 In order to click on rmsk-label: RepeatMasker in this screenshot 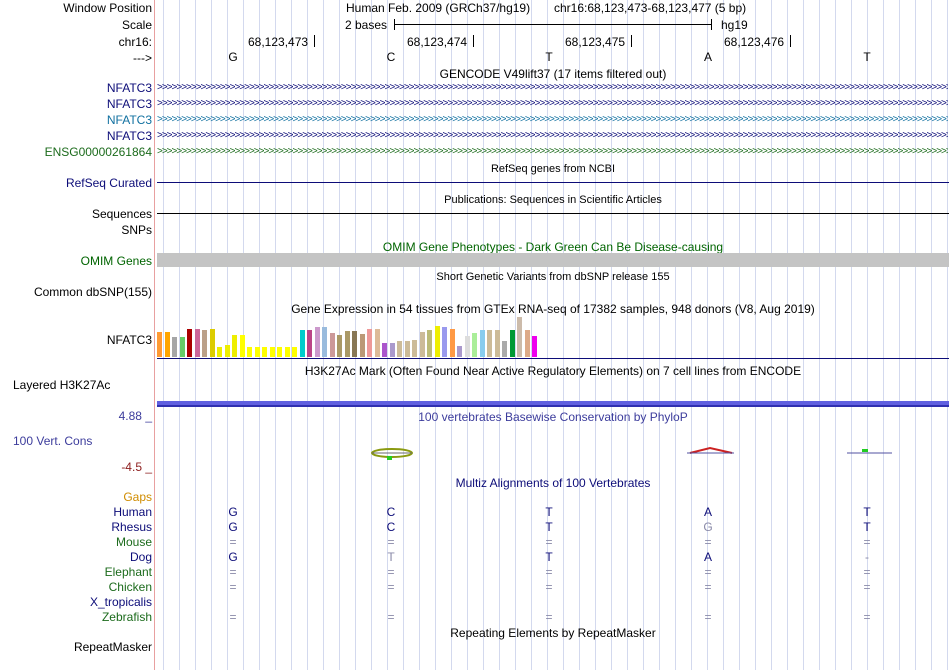, I will do `click(112, 647)`.